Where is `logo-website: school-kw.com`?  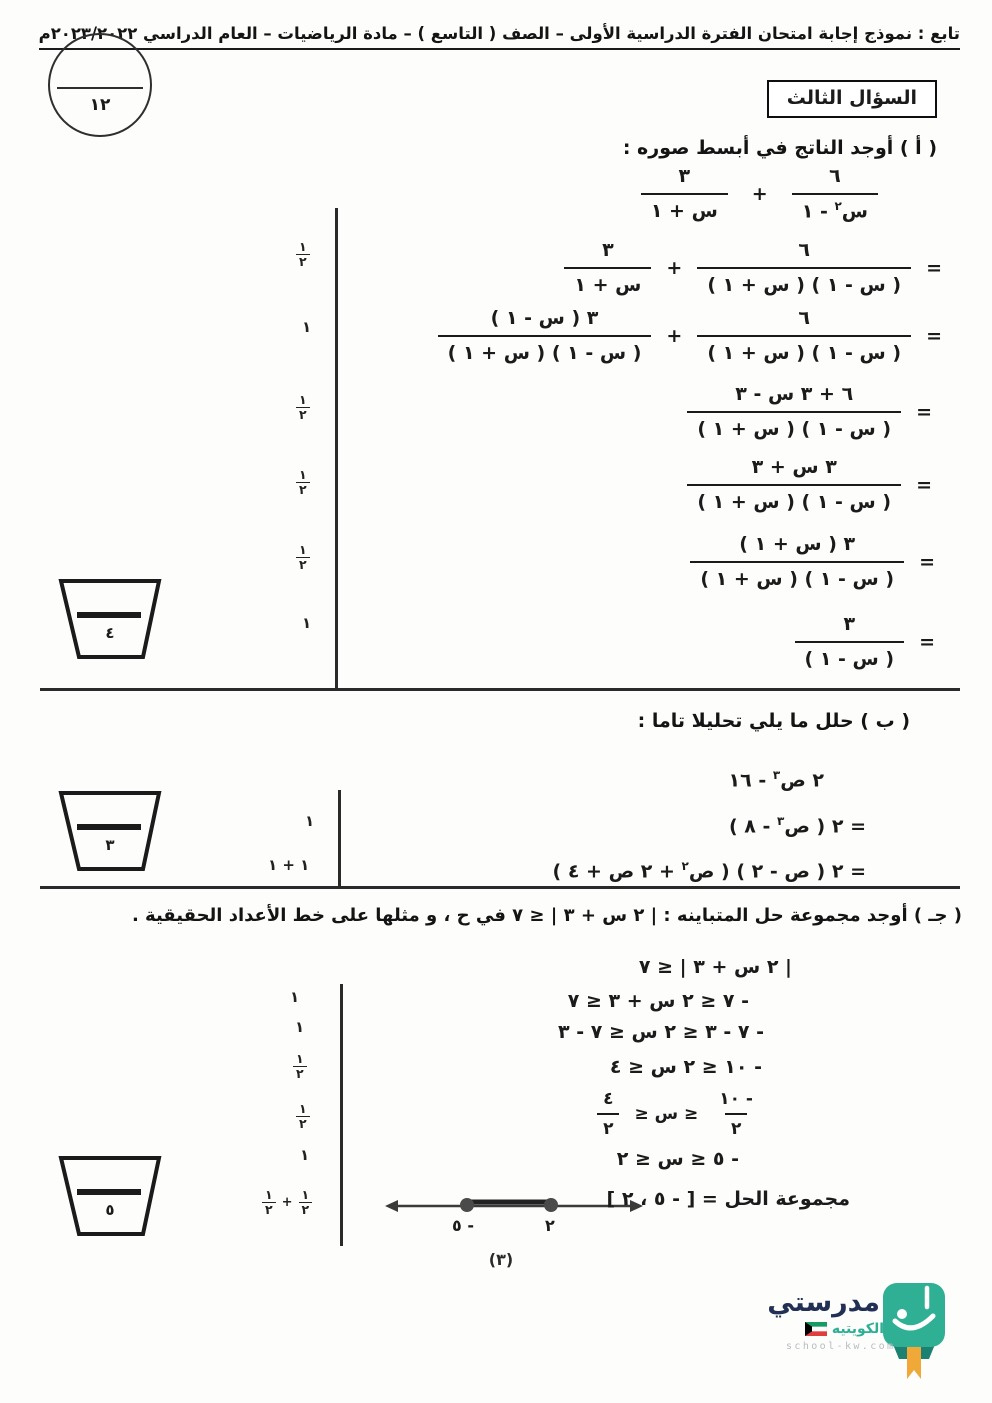 logo-website: school-kw.com is located at coordinates (841, 1346).